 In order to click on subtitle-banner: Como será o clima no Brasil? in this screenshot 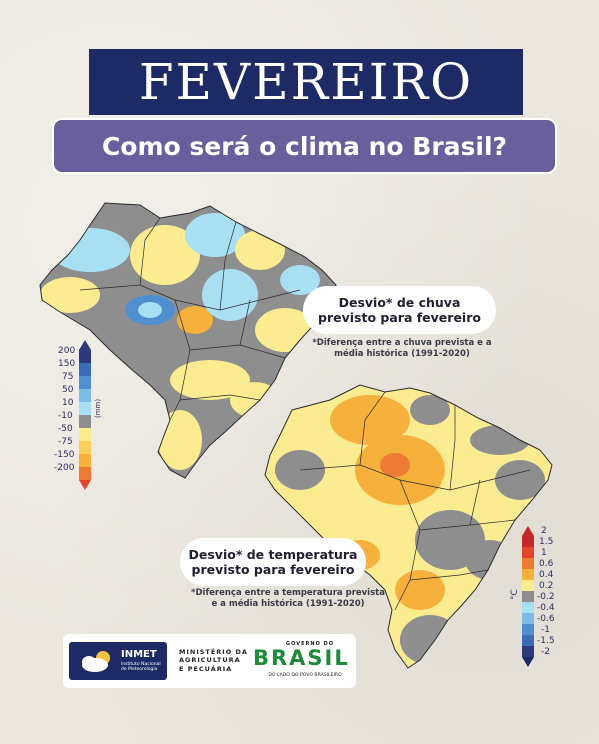, I will do `click(304, 146)`.